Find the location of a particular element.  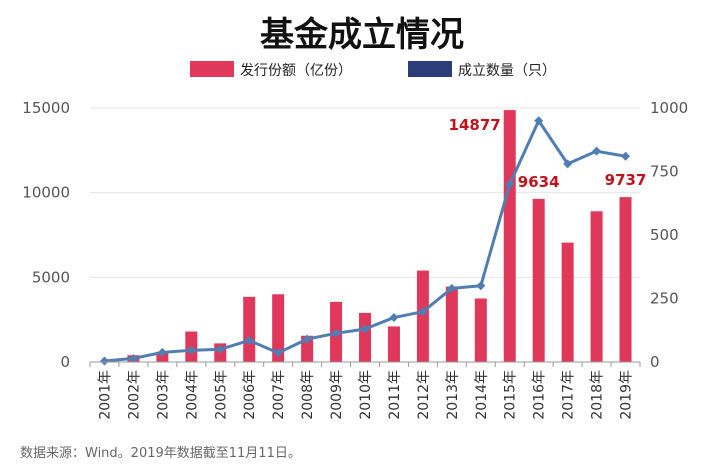

count-point-2004年 is located at coordinates (191, 350).